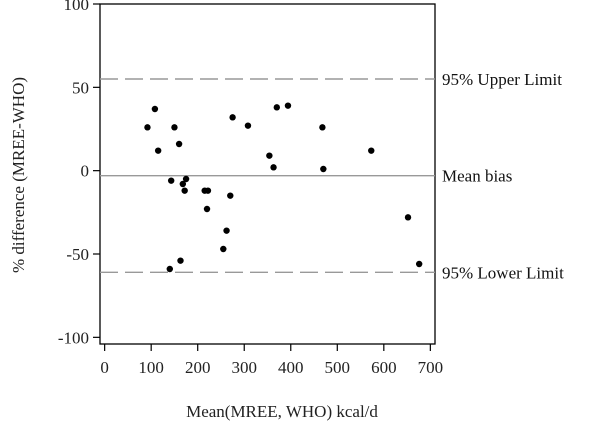 The height and width of the screenshot is (426, 600). Describe the element at coordinates (282, 411) in the screenshot. I see `x-axis-title: Mean(MREE, WHO) kcal/d` at that location.